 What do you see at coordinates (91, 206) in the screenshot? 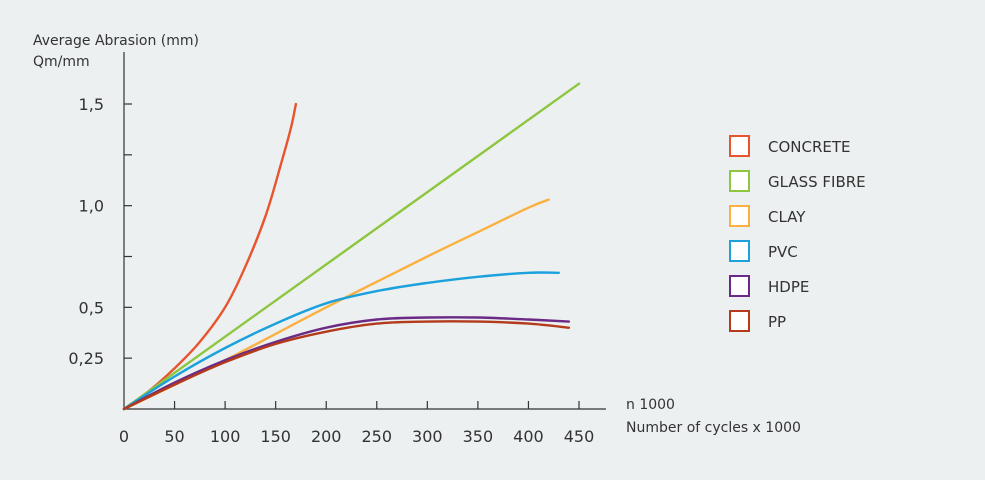
I see `y-tick-label: 1,0` at bounding box center [91, 206].